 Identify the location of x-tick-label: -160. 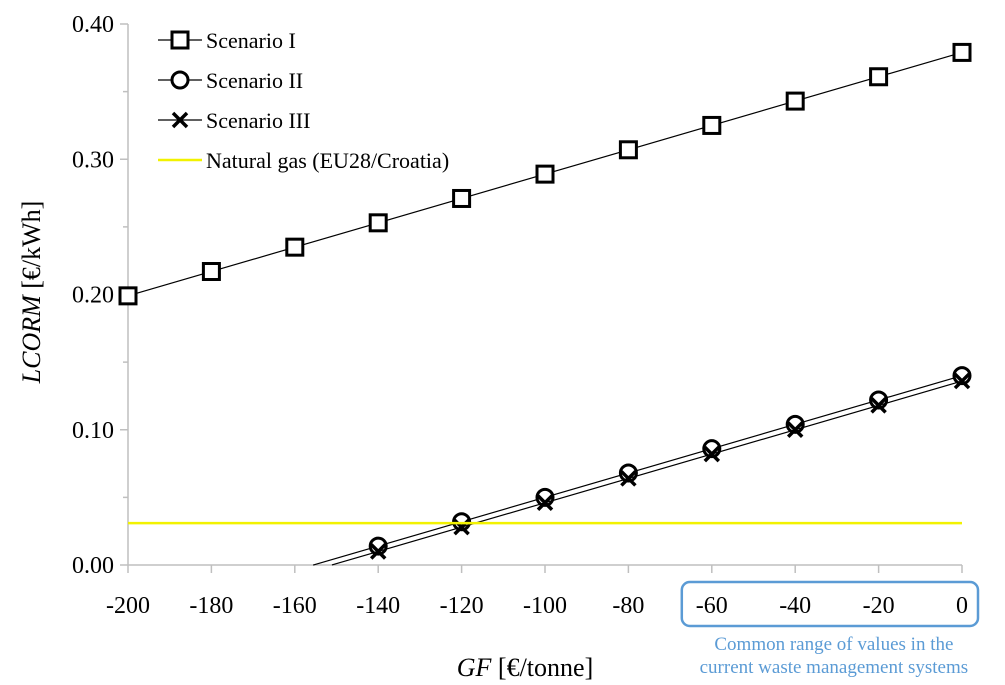
(295, 606).